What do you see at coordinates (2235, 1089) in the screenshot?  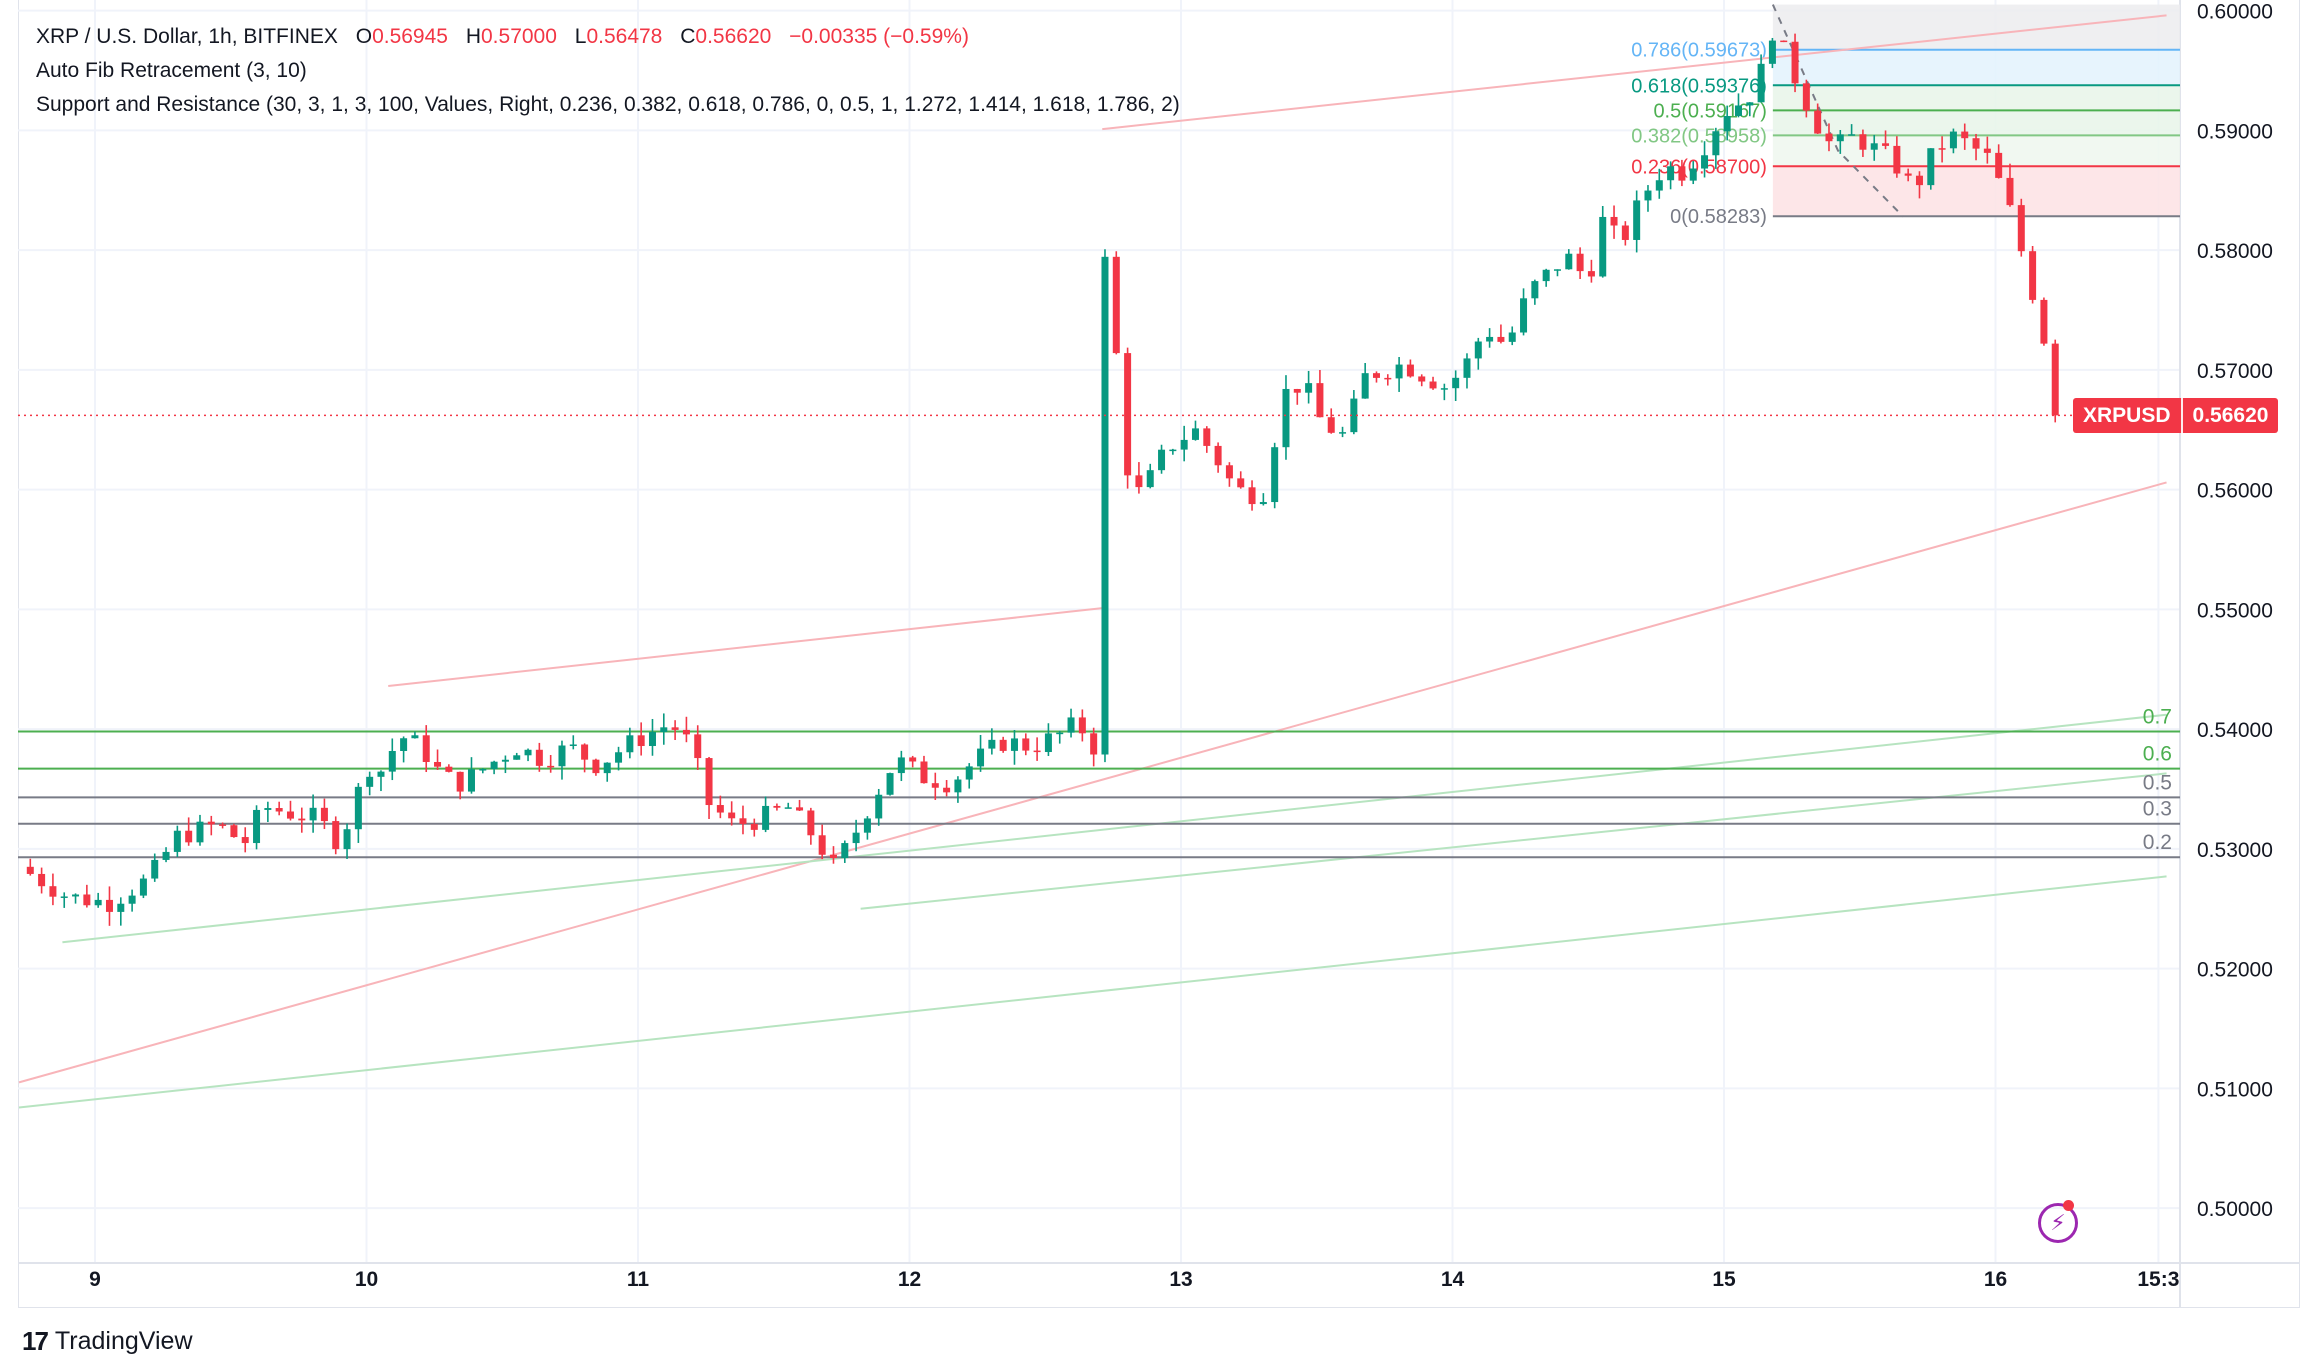 I see `y-tick-label: 0.51000` at bounding box center [2235, 1089].